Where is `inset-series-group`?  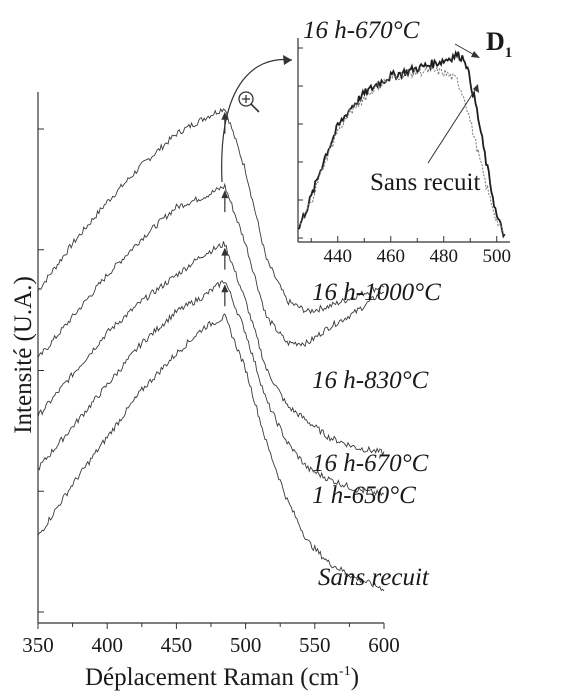 inset-series-group is located at coordinates (401, 144).